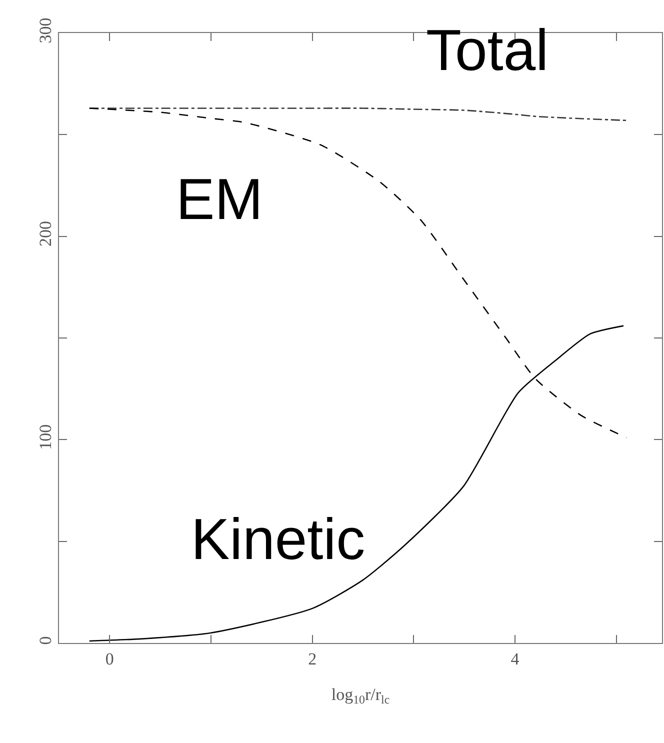 This screenshot has width=664, height=743. I want to click on x-axis-title: log$_{10}$r/r$_{lc}$, so click(360, 695).